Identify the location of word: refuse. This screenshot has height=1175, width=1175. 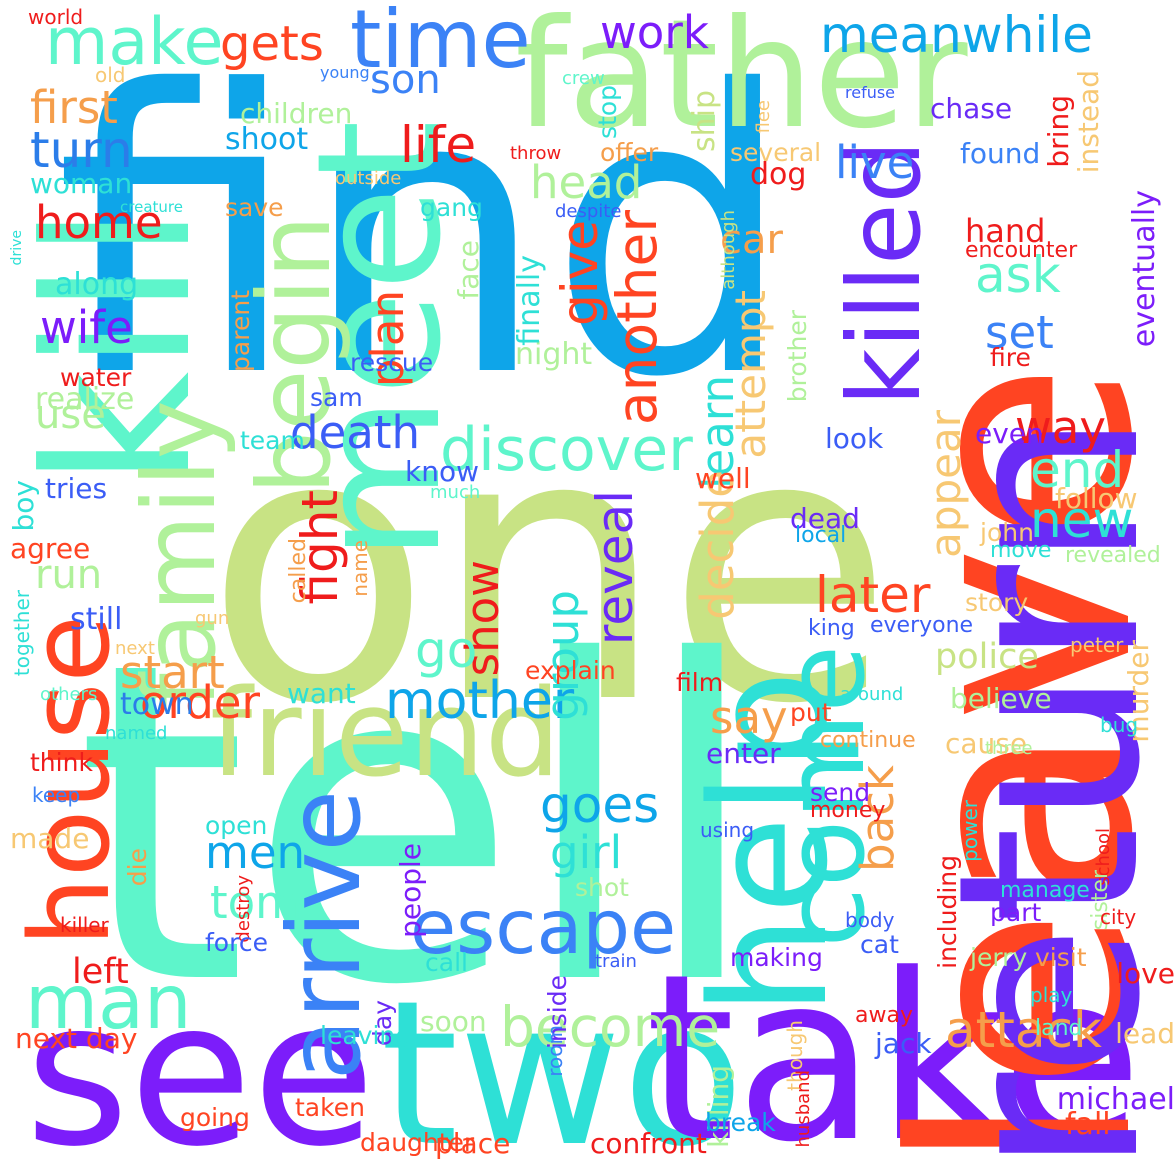
(870, 92).